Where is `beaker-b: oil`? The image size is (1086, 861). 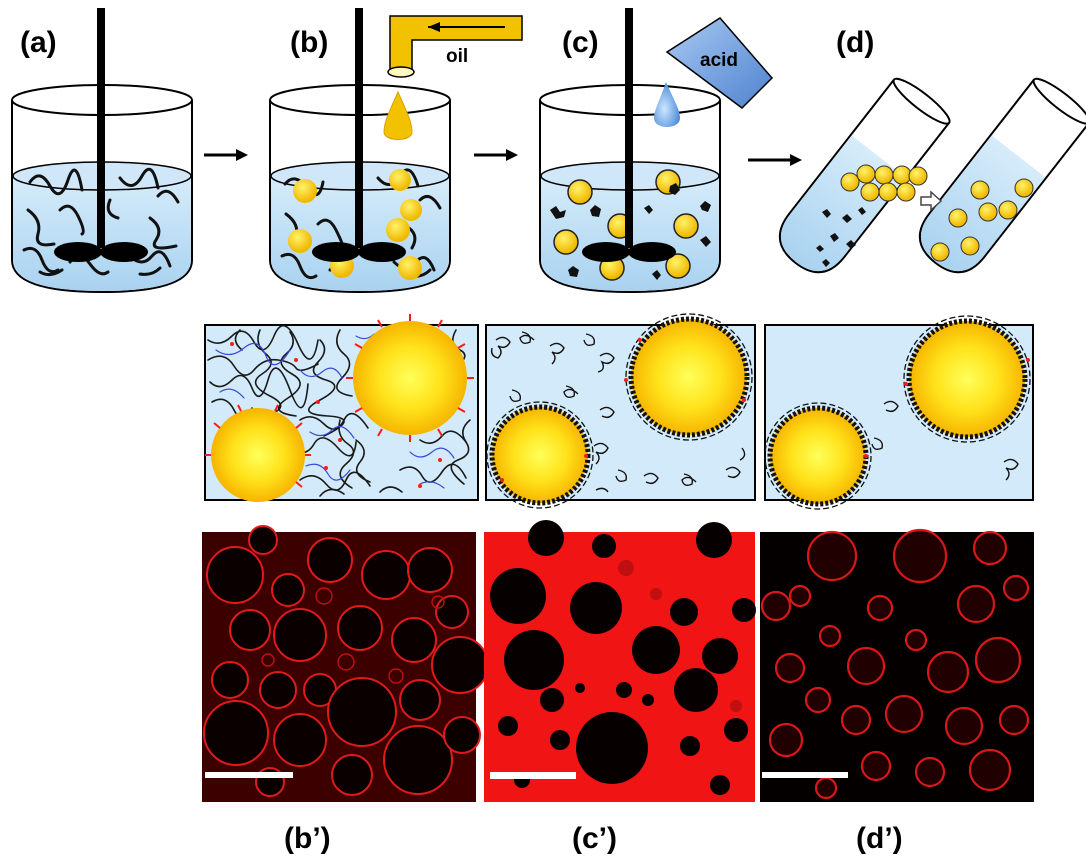 beaker-b: oil is located at coordinates (396, 151).